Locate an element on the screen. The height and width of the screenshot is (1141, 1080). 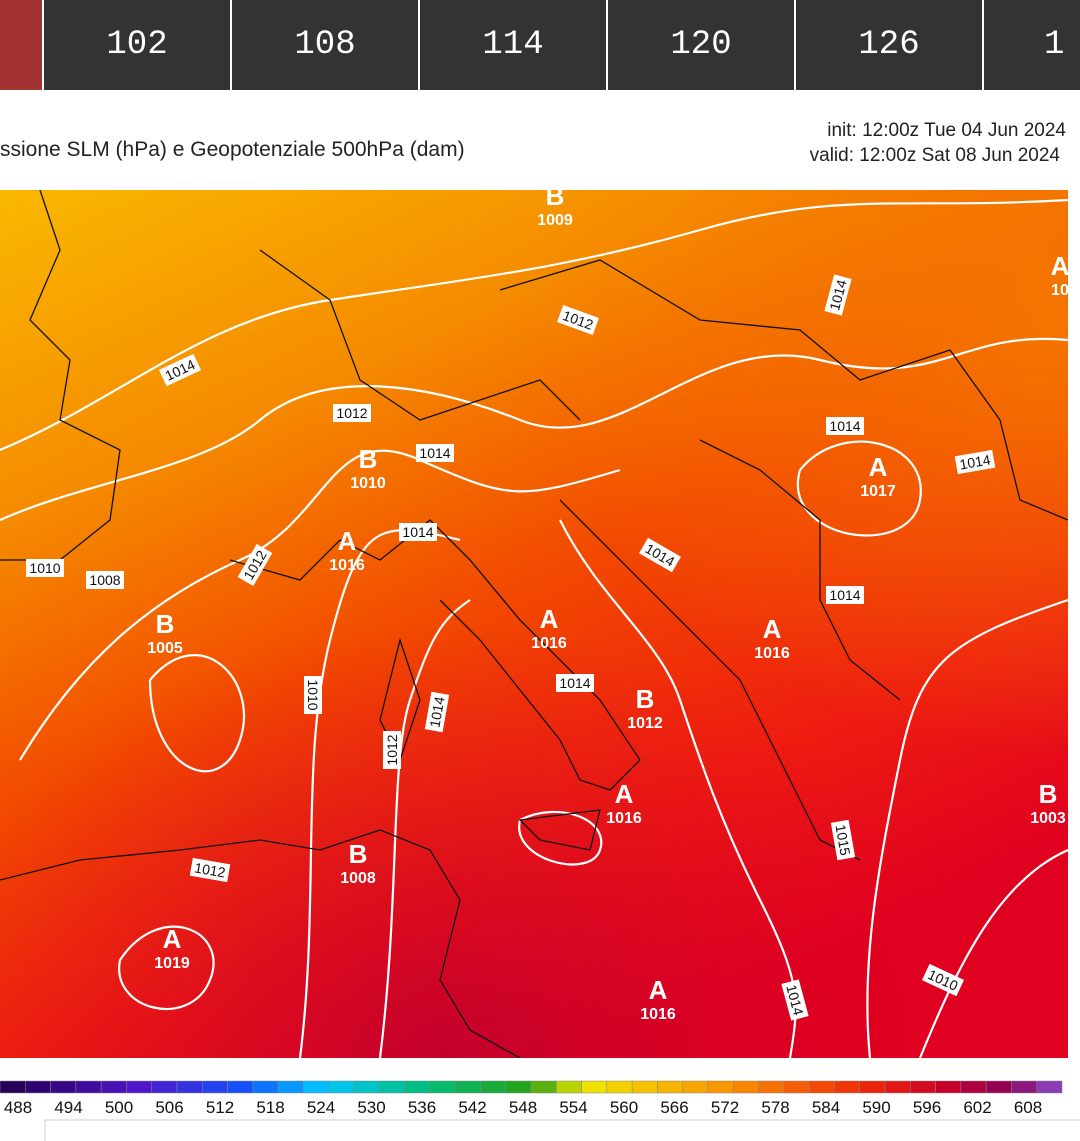
colorbar-label: 524 is located at coordinates (321, 1107).